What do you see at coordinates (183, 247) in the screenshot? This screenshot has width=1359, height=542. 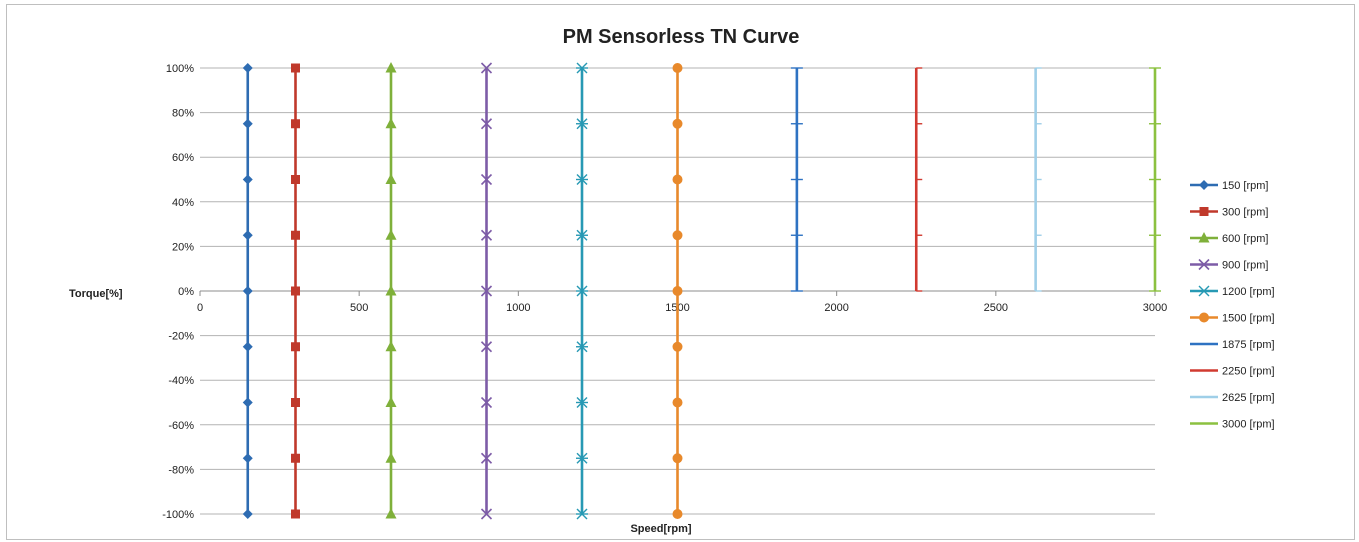 I see `y-tick-label: 20%` at bounding box center [183, 247].